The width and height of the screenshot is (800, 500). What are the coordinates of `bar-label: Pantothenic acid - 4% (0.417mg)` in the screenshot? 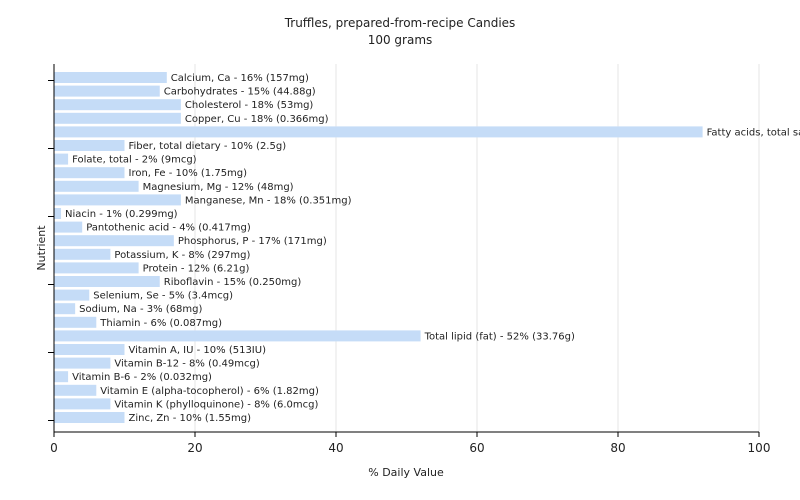 It's located at (168, 228).